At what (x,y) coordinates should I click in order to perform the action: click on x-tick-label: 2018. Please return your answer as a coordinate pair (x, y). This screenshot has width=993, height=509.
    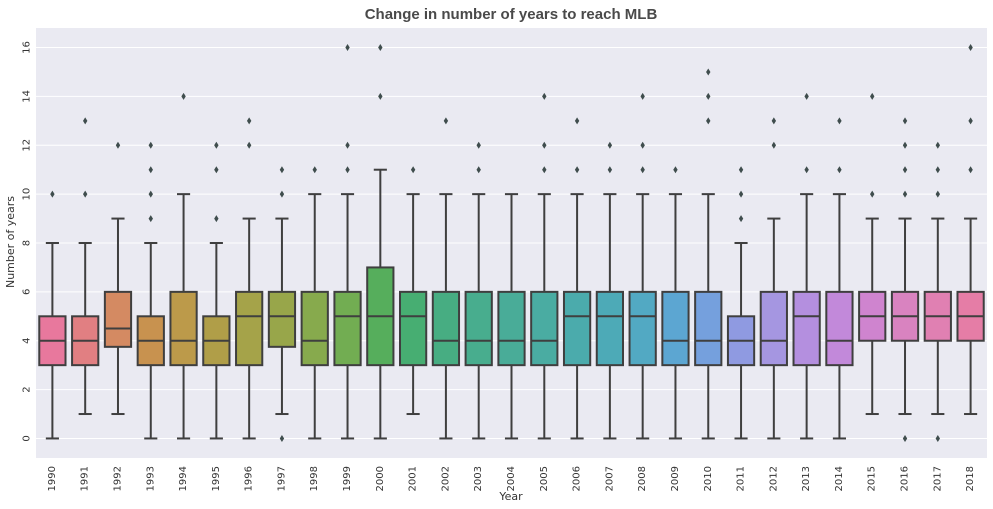
    Looking at the image, I should click on (970, 478).